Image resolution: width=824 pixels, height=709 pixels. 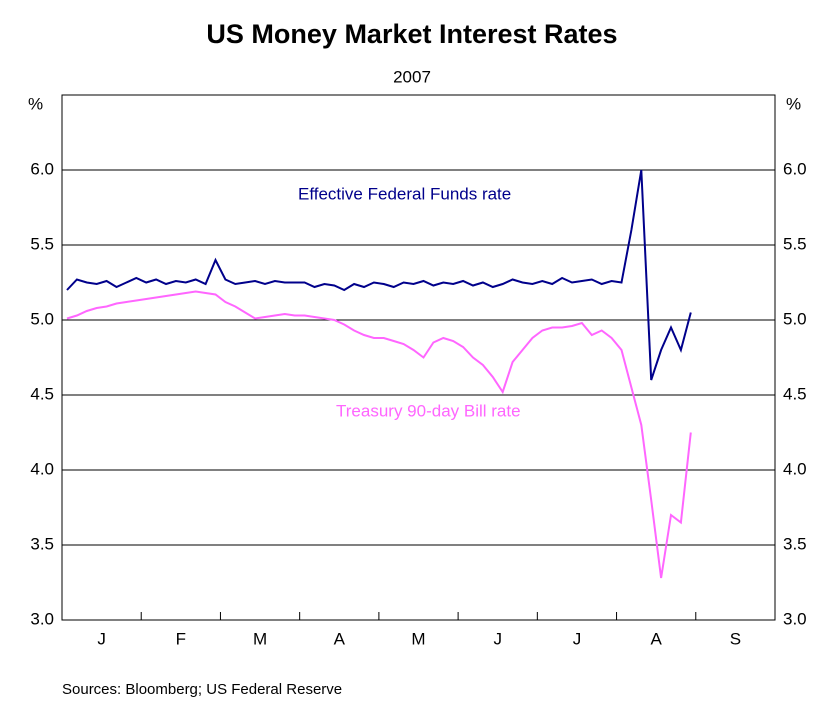 What do you see at coordinates (42, 168) in the screenshot?
I see `y-tick-label: 6.0` at bounding box center [42, 168].